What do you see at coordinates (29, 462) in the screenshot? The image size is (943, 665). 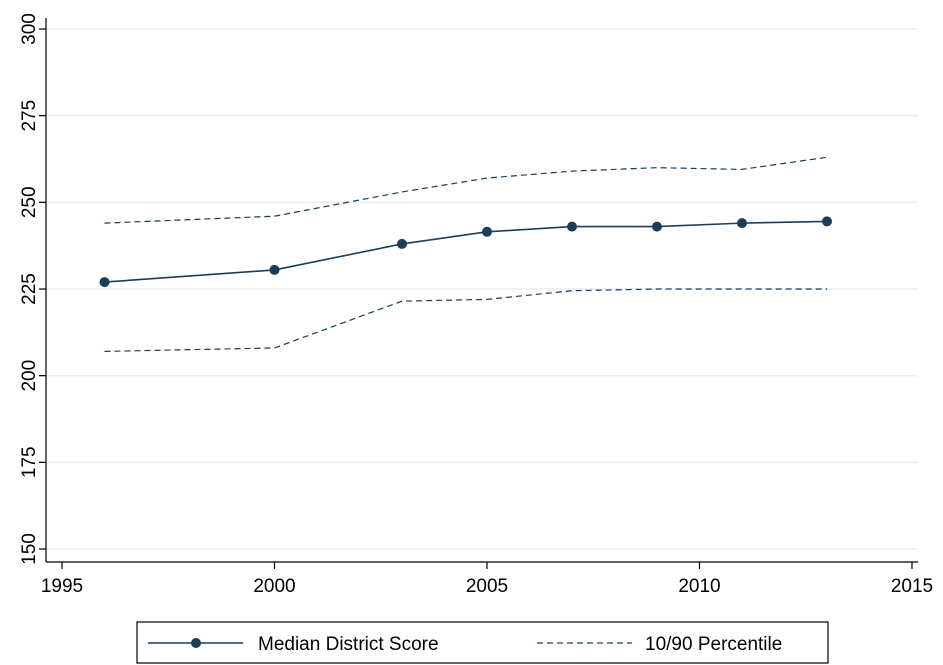 I see `y-tick-label-175: 175` at bounding box center [29, 462].